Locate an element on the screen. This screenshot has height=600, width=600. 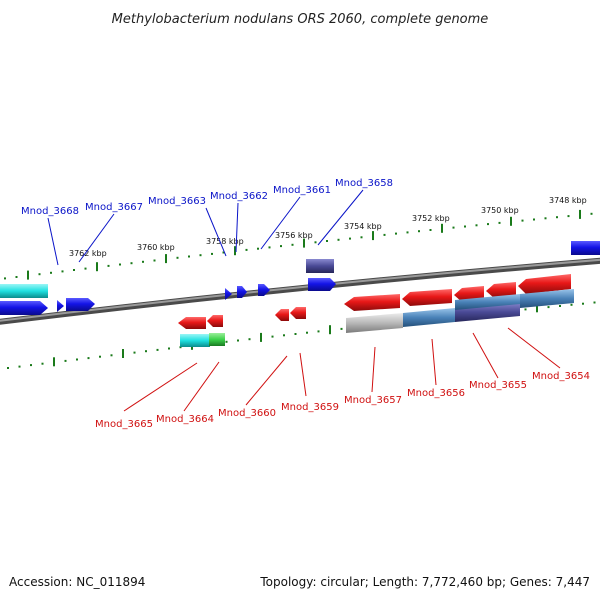
tick-label-3750: 3750 kbp is located at coordinates (500, 210).